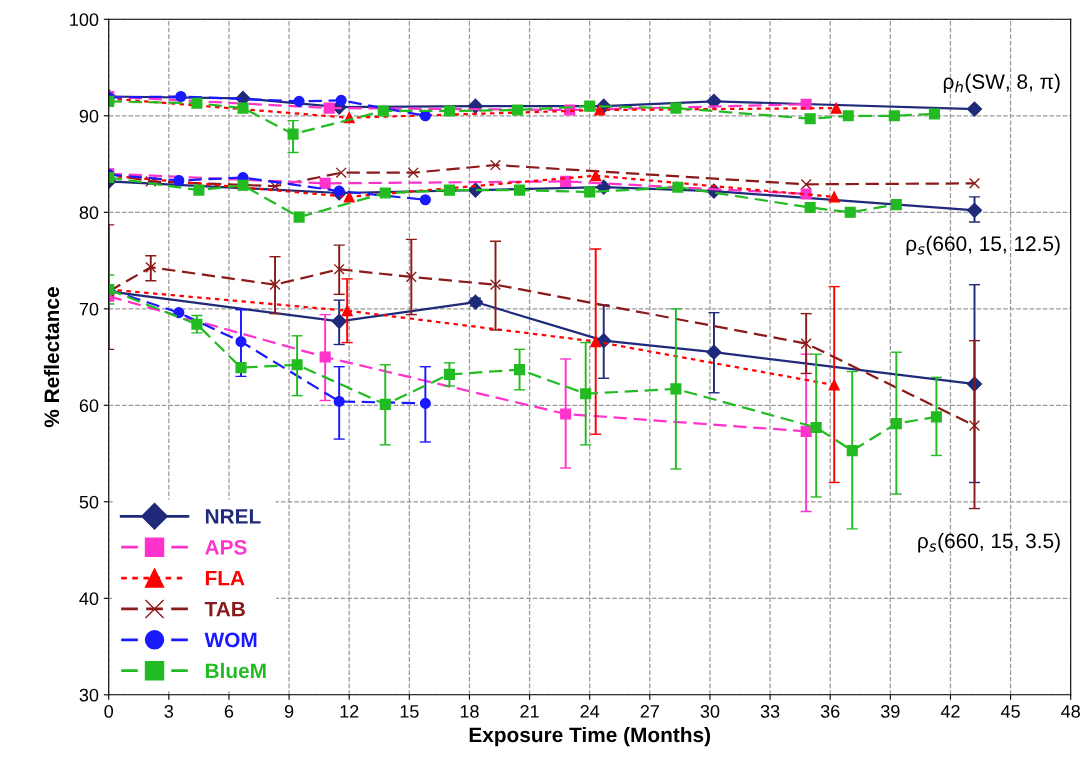 The height and width of the screenshot is (772, 1087). I want to click on legend-label: WOM, so click(230, 640).